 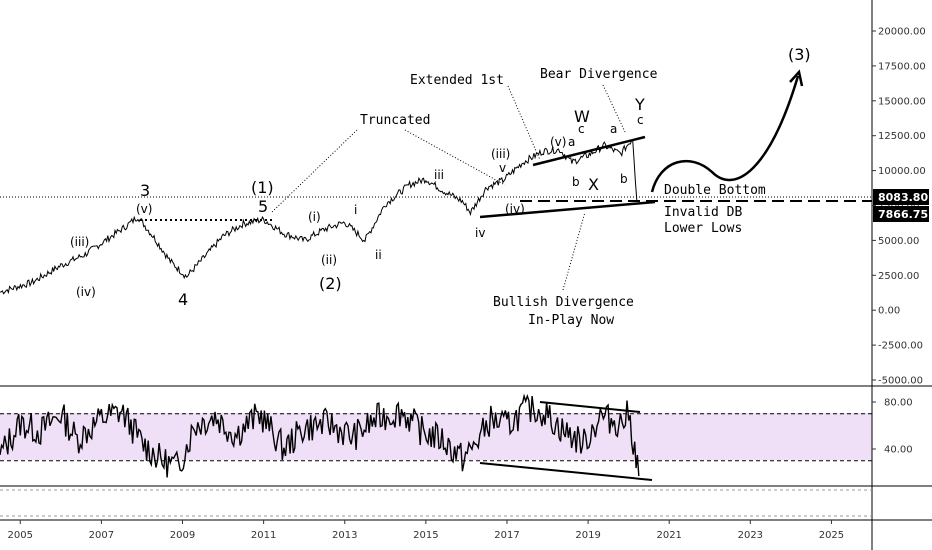 I want to click on wave-label-iii-sub: (iii), so click(x=500, y=154).